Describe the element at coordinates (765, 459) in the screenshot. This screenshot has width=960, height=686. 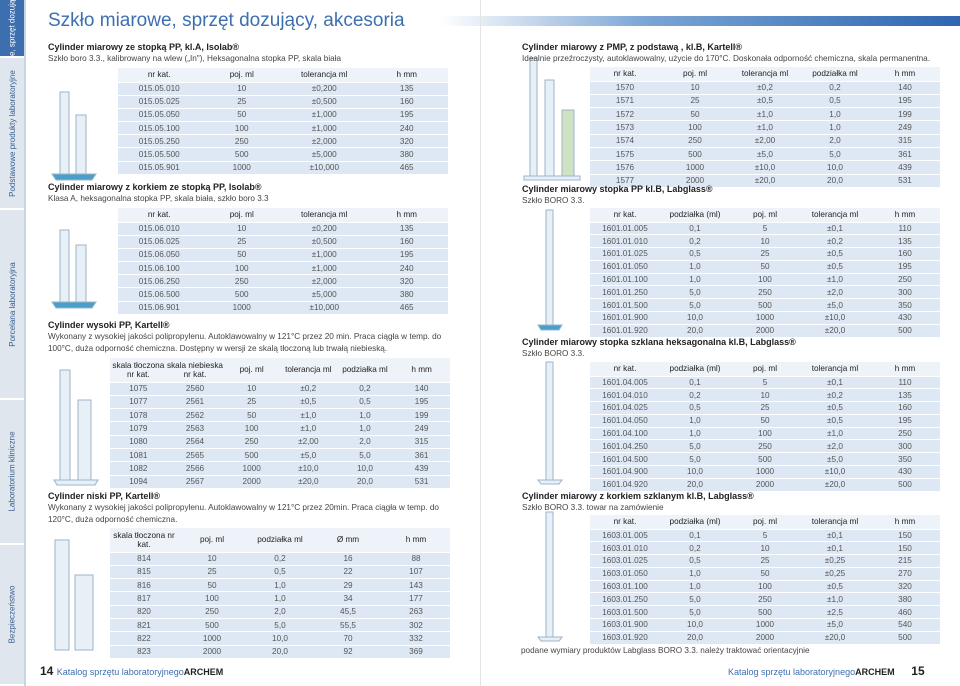
I see `data-row: 1601.04.500 5,0 500 ±5,0 350` at that location.